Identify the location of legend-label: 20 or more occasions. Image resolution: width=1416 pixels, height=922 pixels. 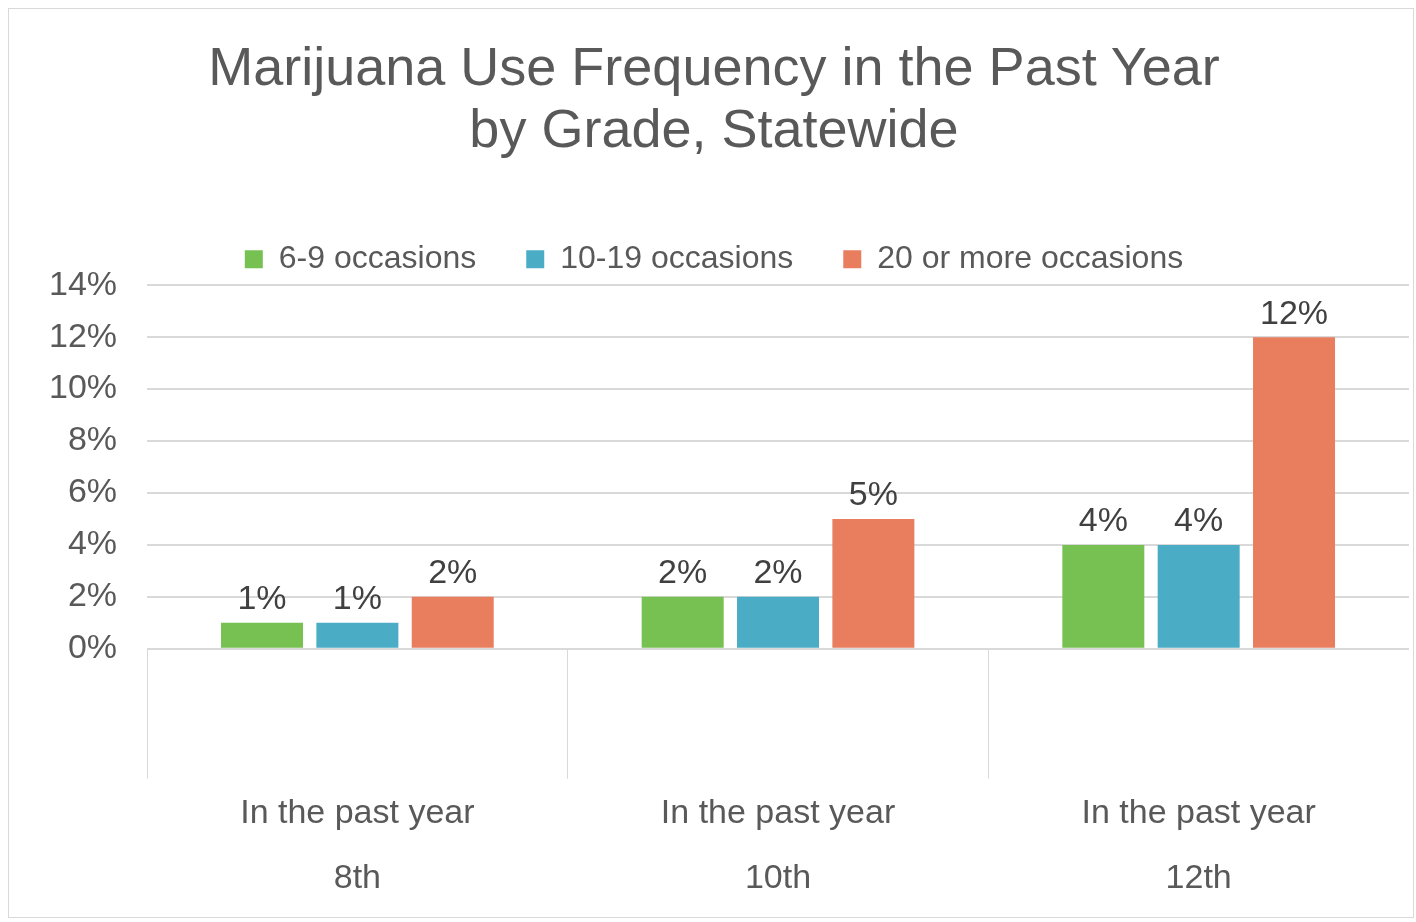
(1030, 257).